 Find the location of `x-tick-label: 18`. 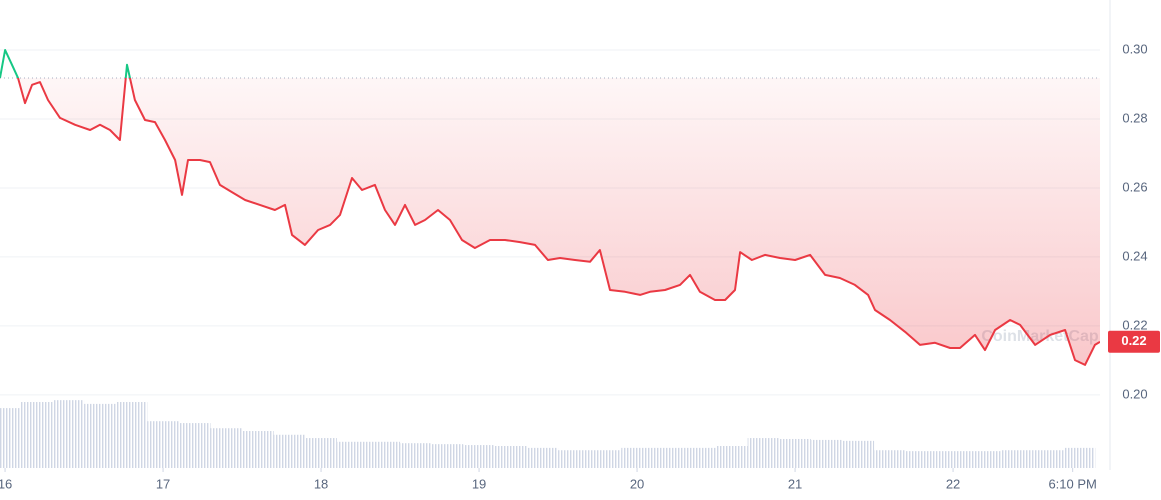

x-tick-label: 18 is located at coordinates (321, 483).